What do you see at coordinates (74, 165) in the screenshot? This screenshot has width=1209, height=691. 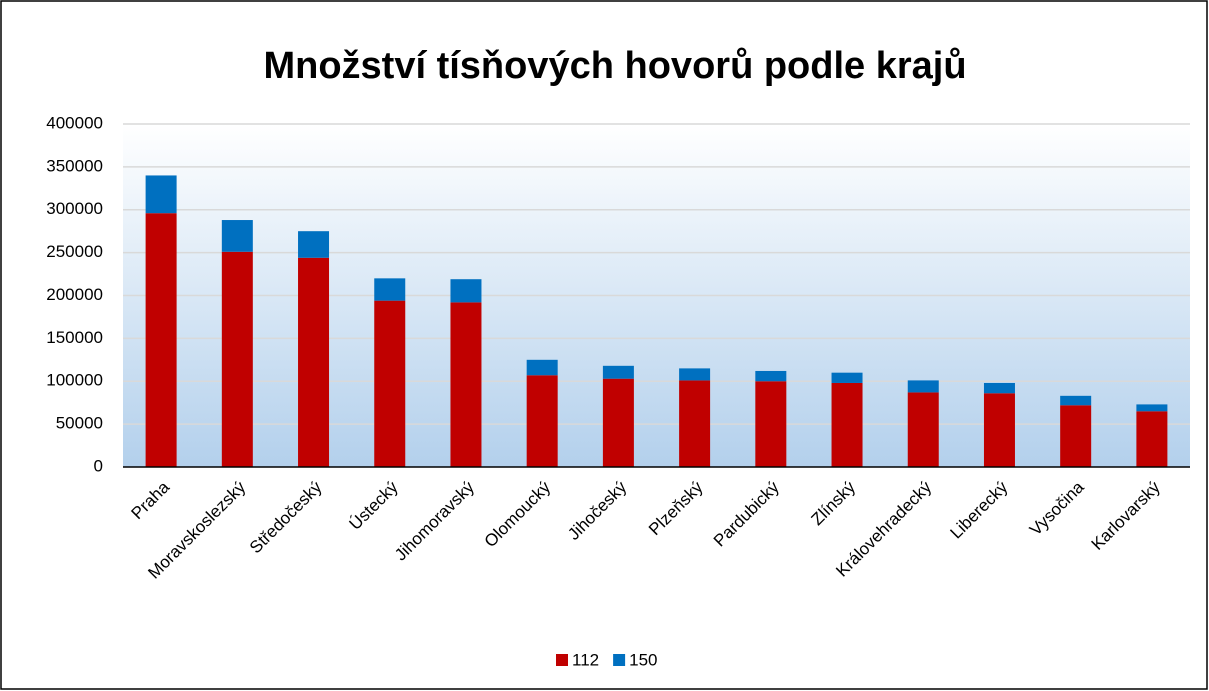 I see `y-tick-label: 350000` at bounding box center [74, 165].